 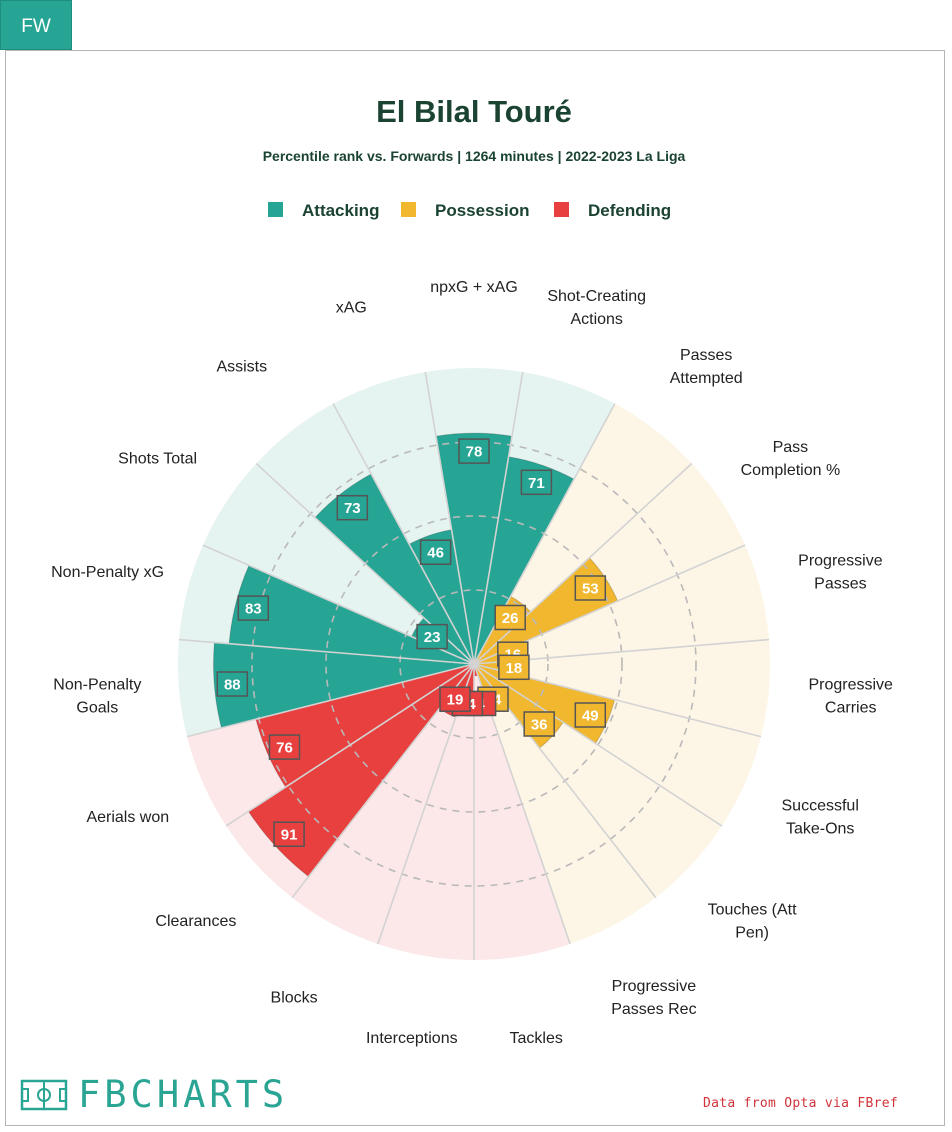 I want to click on svg-text: 18, so click(x=514, y=668).